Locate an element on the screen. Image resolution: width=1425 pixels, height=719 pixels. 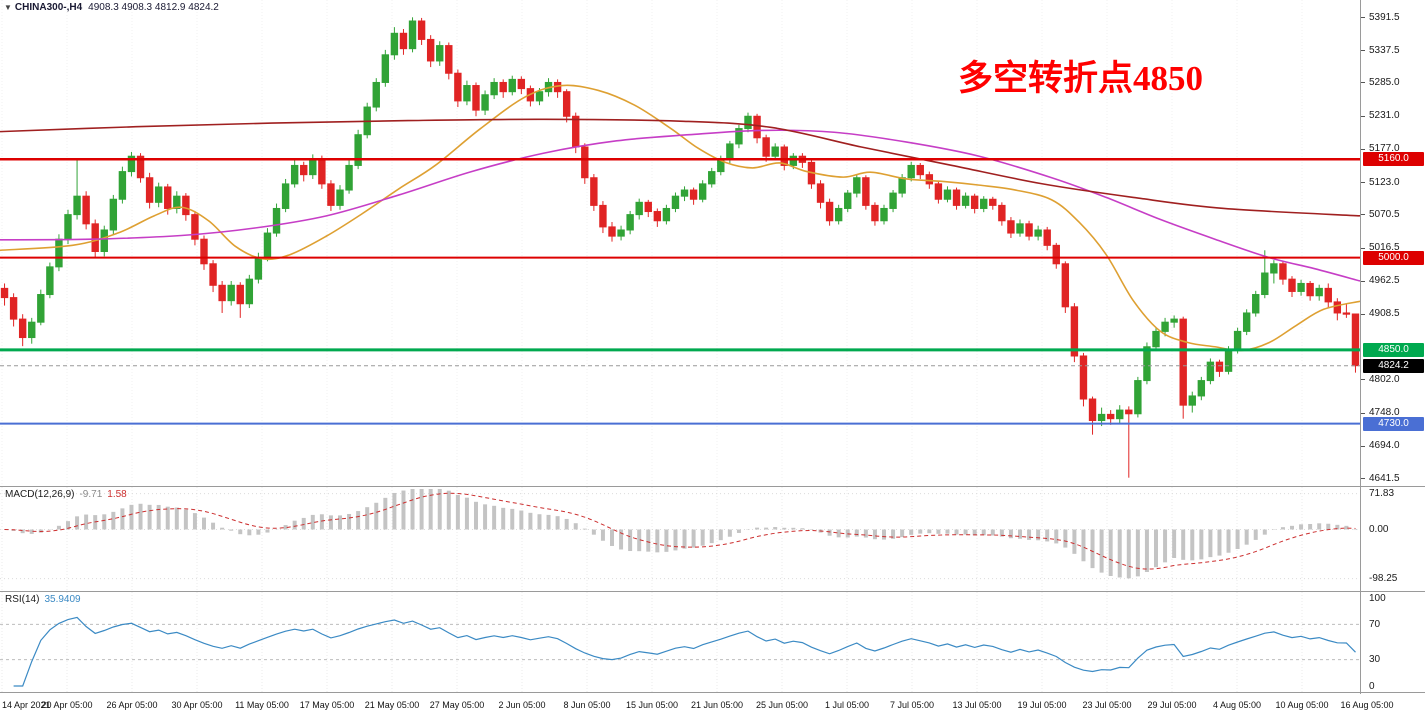
price-axis-label: 5123.0 is located at coordinates (1384, 182).